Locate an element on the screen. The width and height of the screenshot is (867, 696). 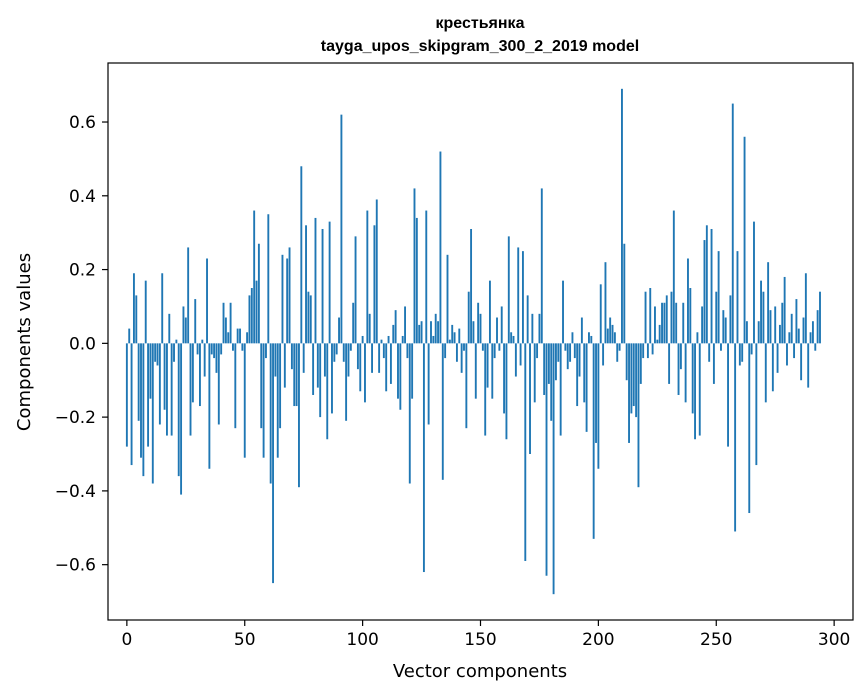
x-tick-label: 50 is located at coordinates (245, 640).